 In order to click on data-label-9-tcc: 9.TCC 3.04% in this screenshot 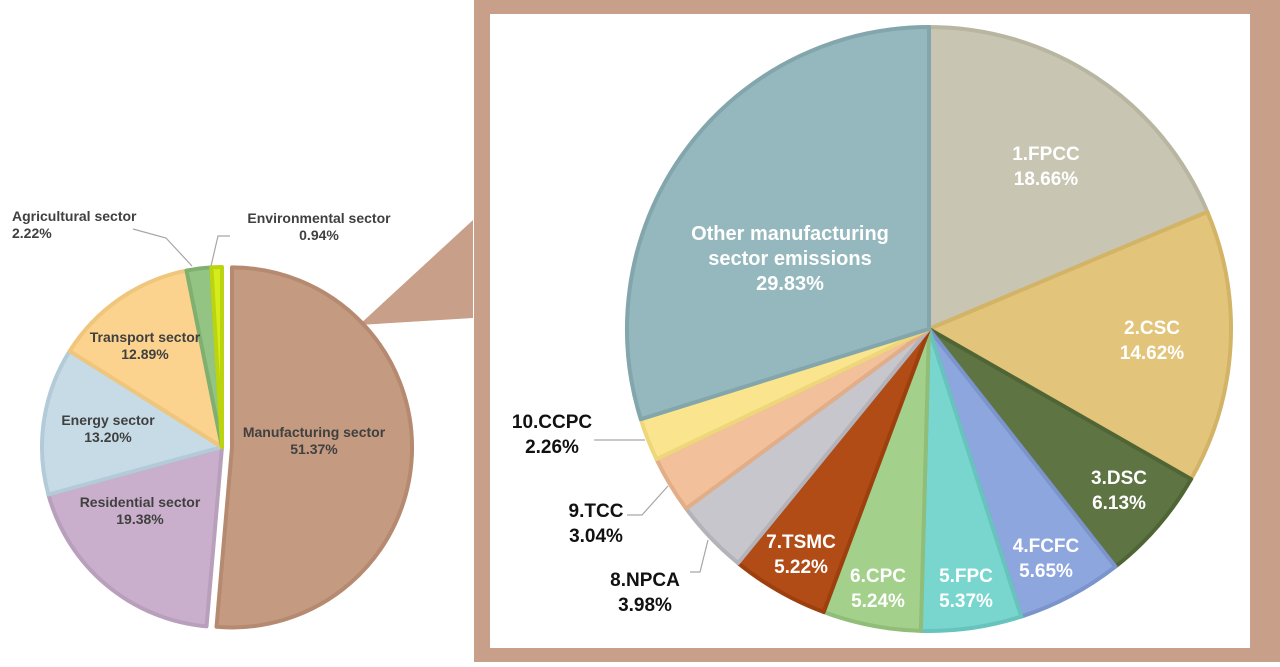, I will do `click(596, 524)`.